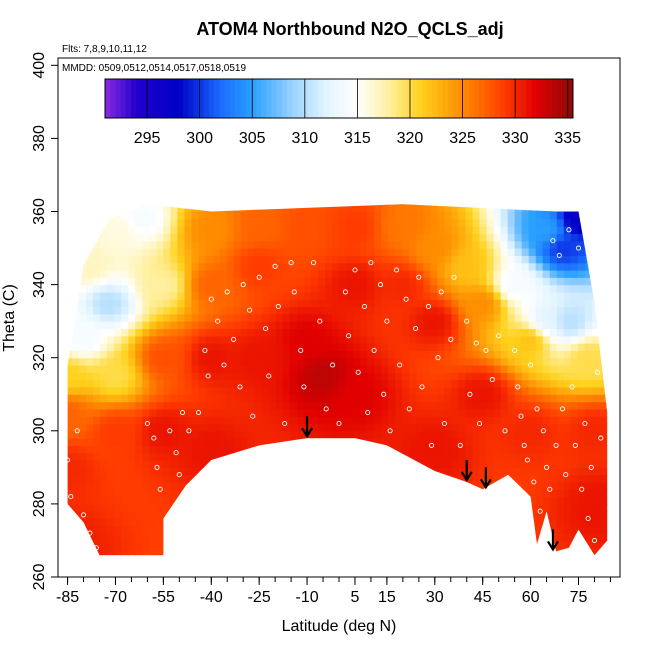 The height and width of the screenshot is (650, 650). Describe the element at coordinates (252, 138) in the screenshot. I see `colorbar-tick-label: 305` at that location.